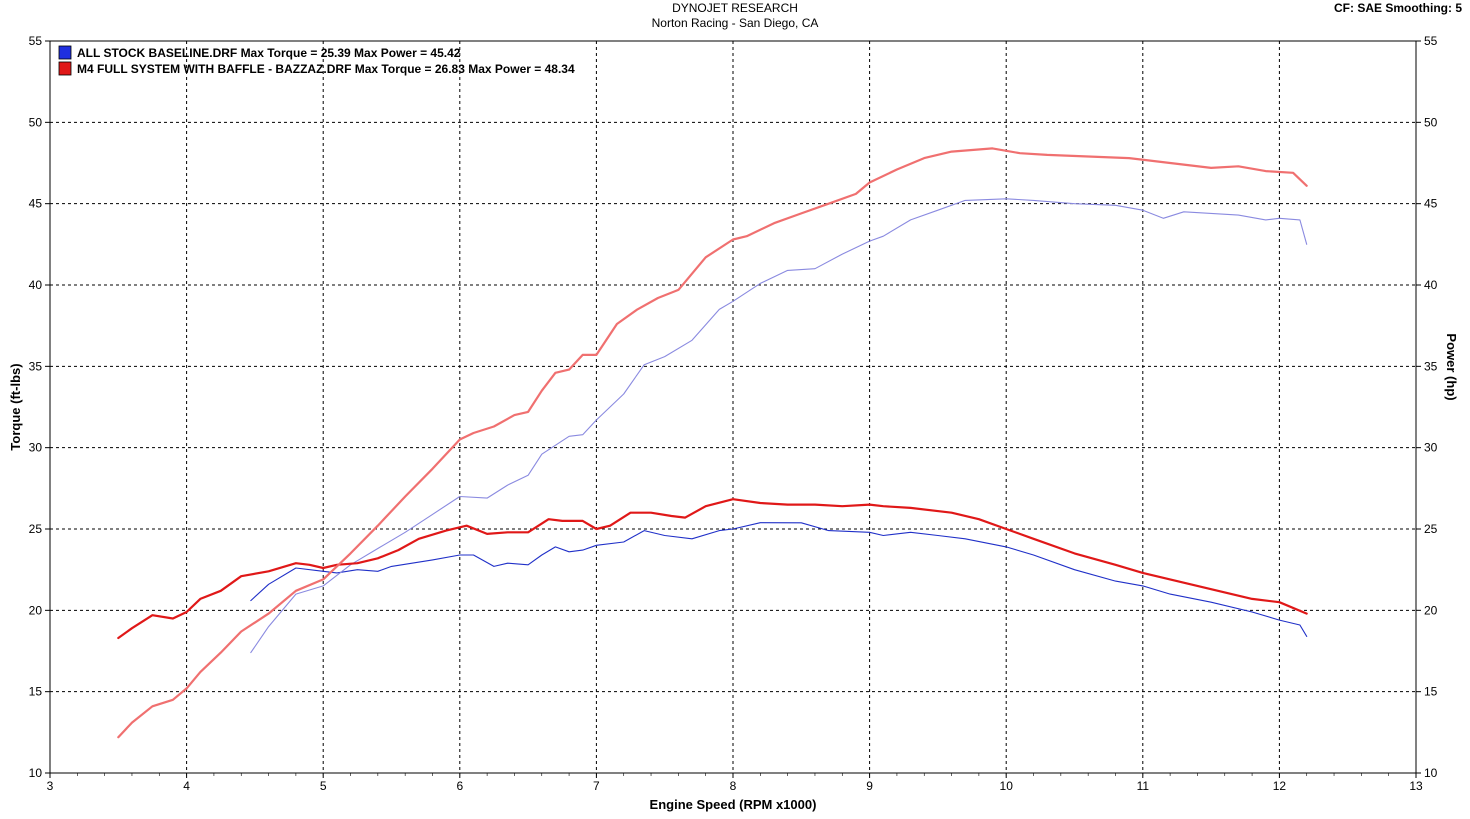  Describe the element at coordinates (1431, 41) in the screenshot. I see `y-tick-label-right: 55` at that location.